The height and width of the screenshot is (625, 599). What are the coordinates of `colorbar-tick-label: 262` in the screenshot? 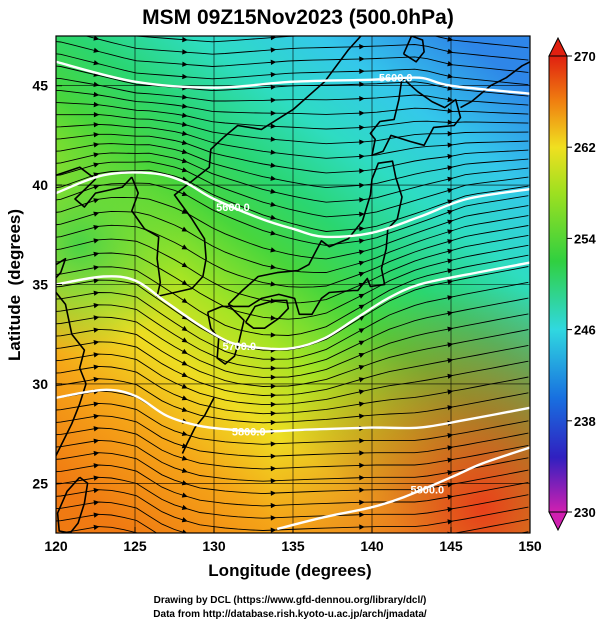 It's located at (585, 147).